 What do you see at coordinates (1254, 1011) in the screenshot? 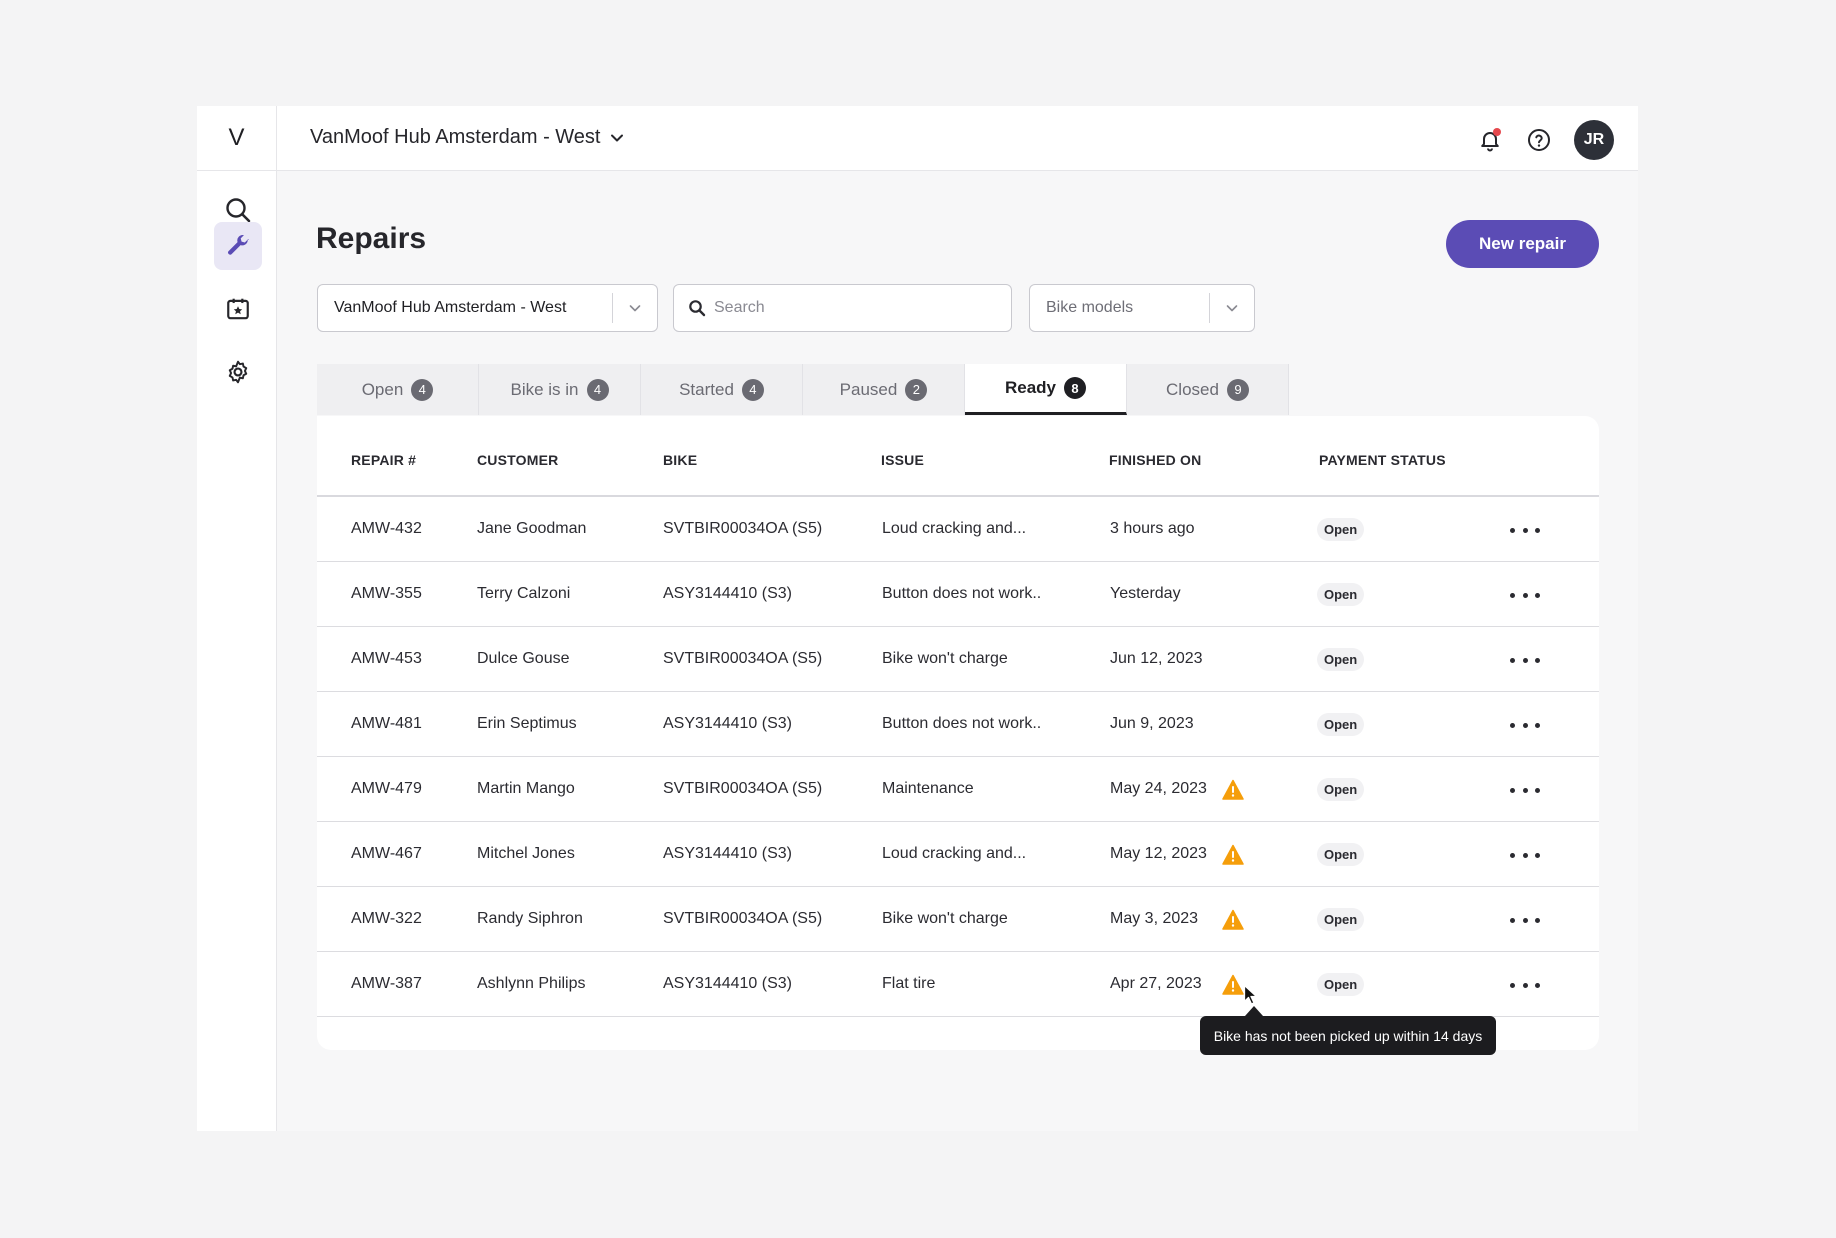
I see `tooltip-arrow` at bounding box center [1254, 1011].